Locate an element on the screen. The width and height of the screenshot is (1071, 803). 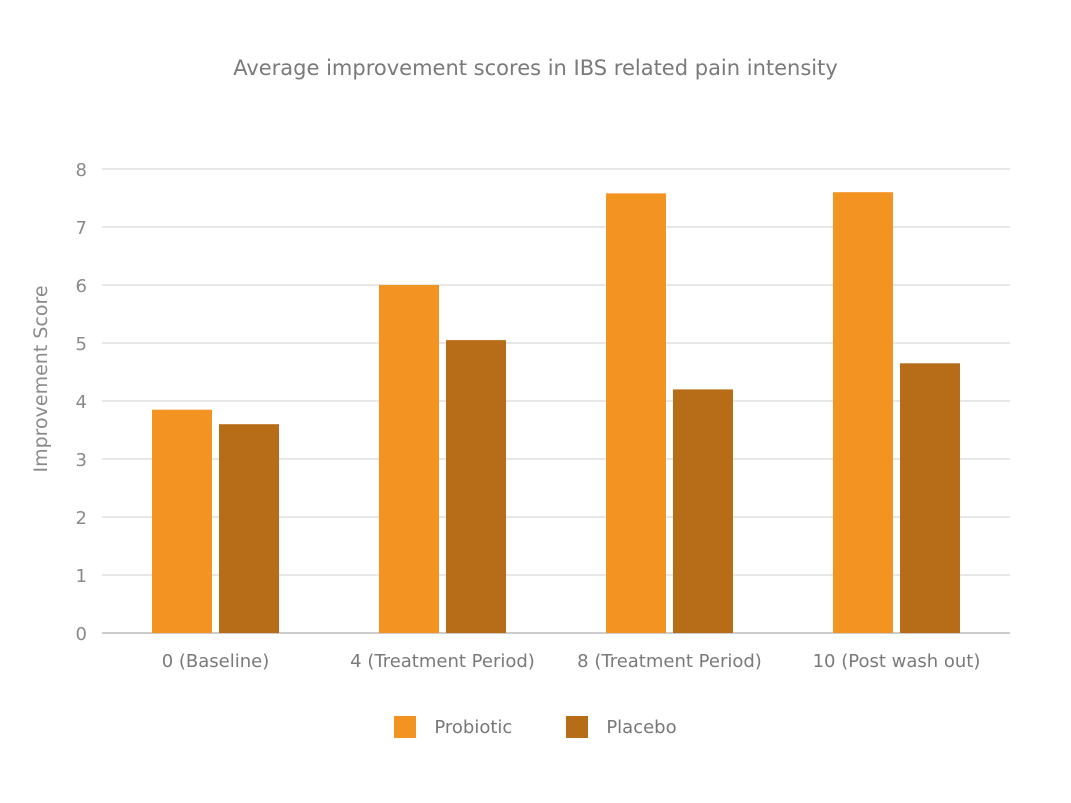
legend-label-placebo: Placebo is located at coordinates (641, 727).